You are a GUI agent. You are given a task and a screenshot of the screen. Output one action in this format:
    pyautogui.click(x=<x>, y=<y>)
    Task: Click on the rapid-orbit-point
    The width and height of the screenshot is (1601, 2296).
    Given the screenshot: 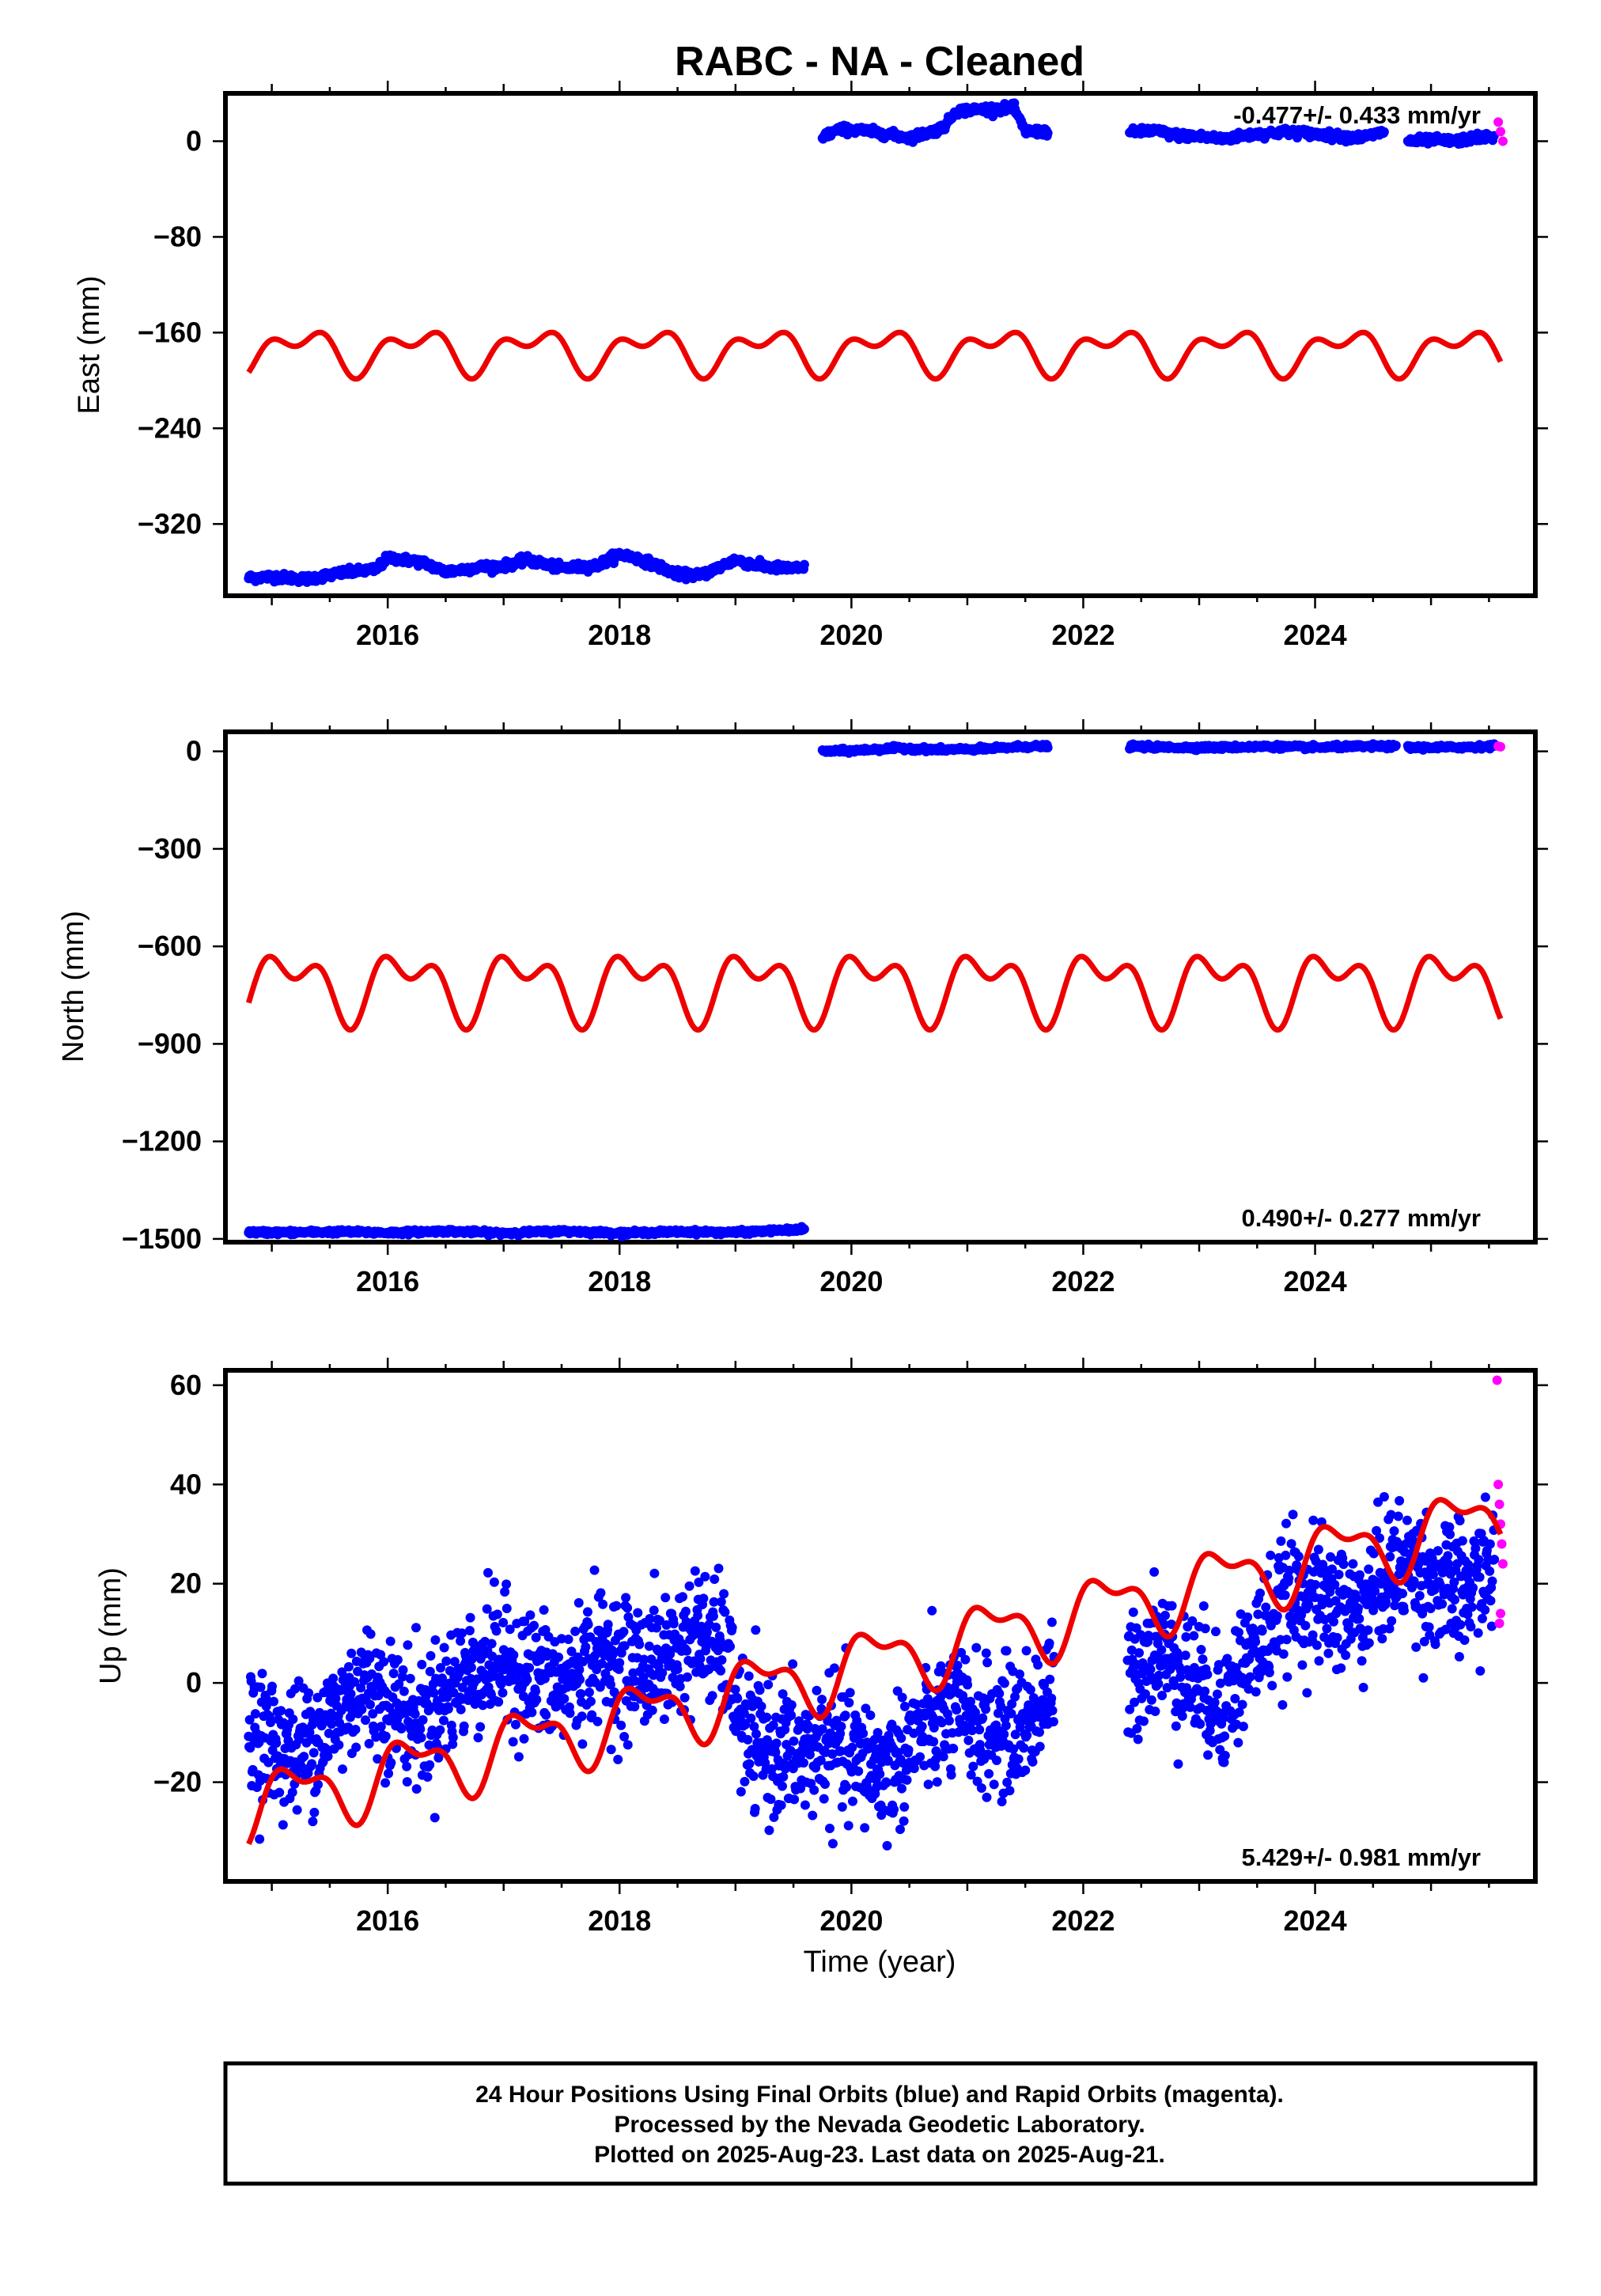 What is the action you would take?
    pyautogui.click(x=1498, y=122)
    